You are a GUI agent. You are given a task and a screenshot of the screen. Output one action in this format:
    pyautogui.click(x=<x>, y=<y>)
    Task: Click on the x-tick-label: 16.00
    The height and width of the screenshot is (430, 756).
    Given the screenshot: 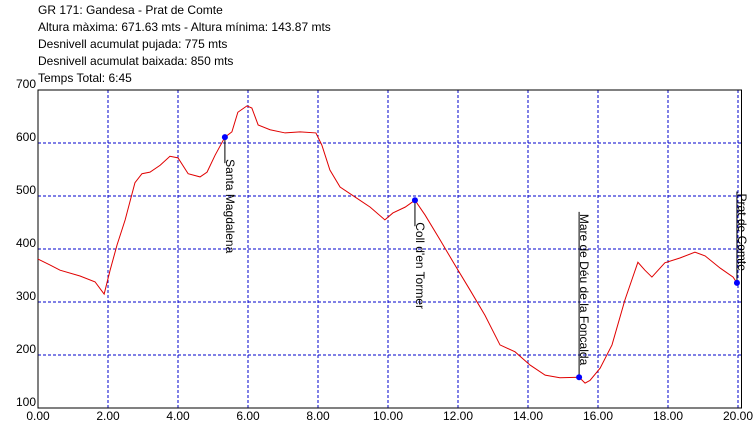 What is the action you would take?
    pyautogui.click(x=598, y=416)
    